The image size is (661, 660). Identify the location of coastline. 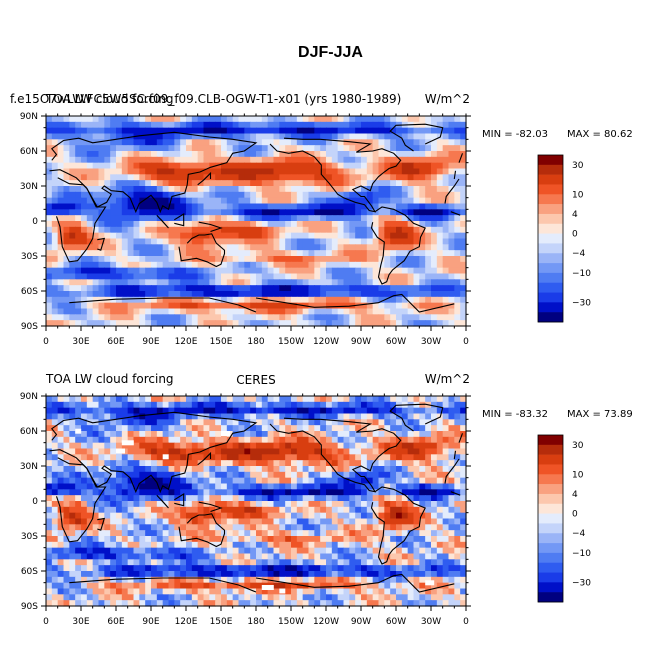
(153, 172).